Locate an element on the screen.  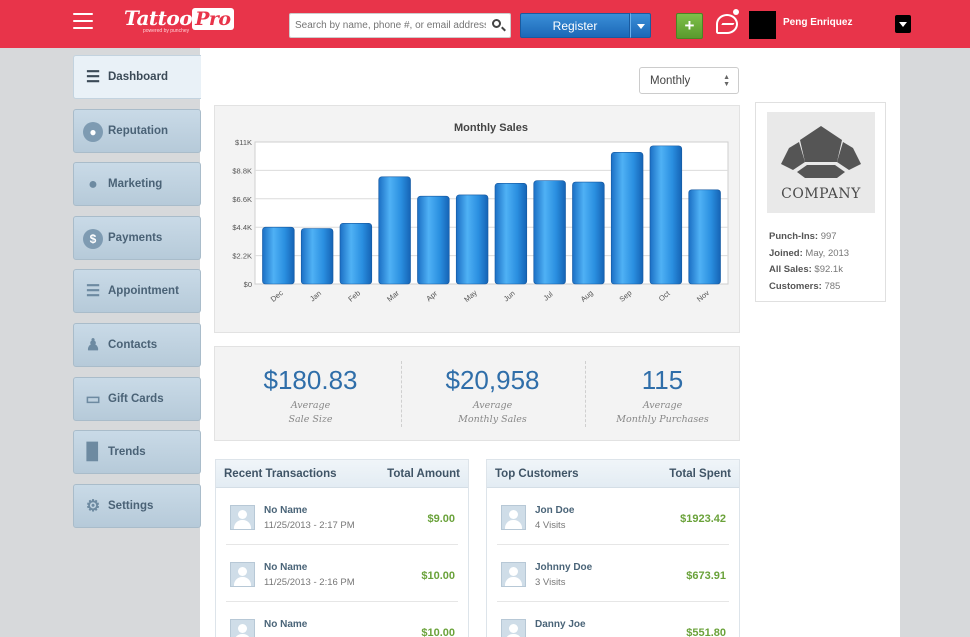
table-row: Danny Joe $551.80 is located at coordinates (613, 619).